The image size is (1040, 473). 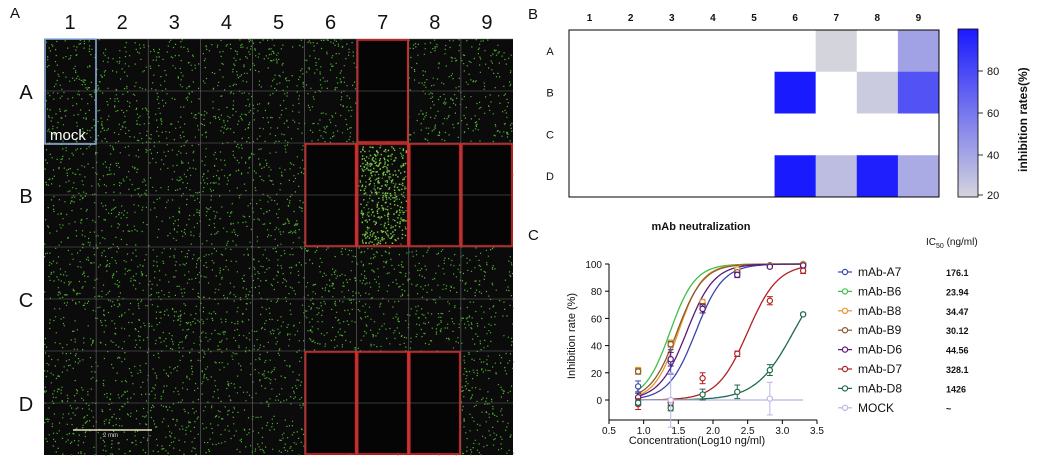 I want to click on ic50-header-sub: 50, so click(x=940, y=246).